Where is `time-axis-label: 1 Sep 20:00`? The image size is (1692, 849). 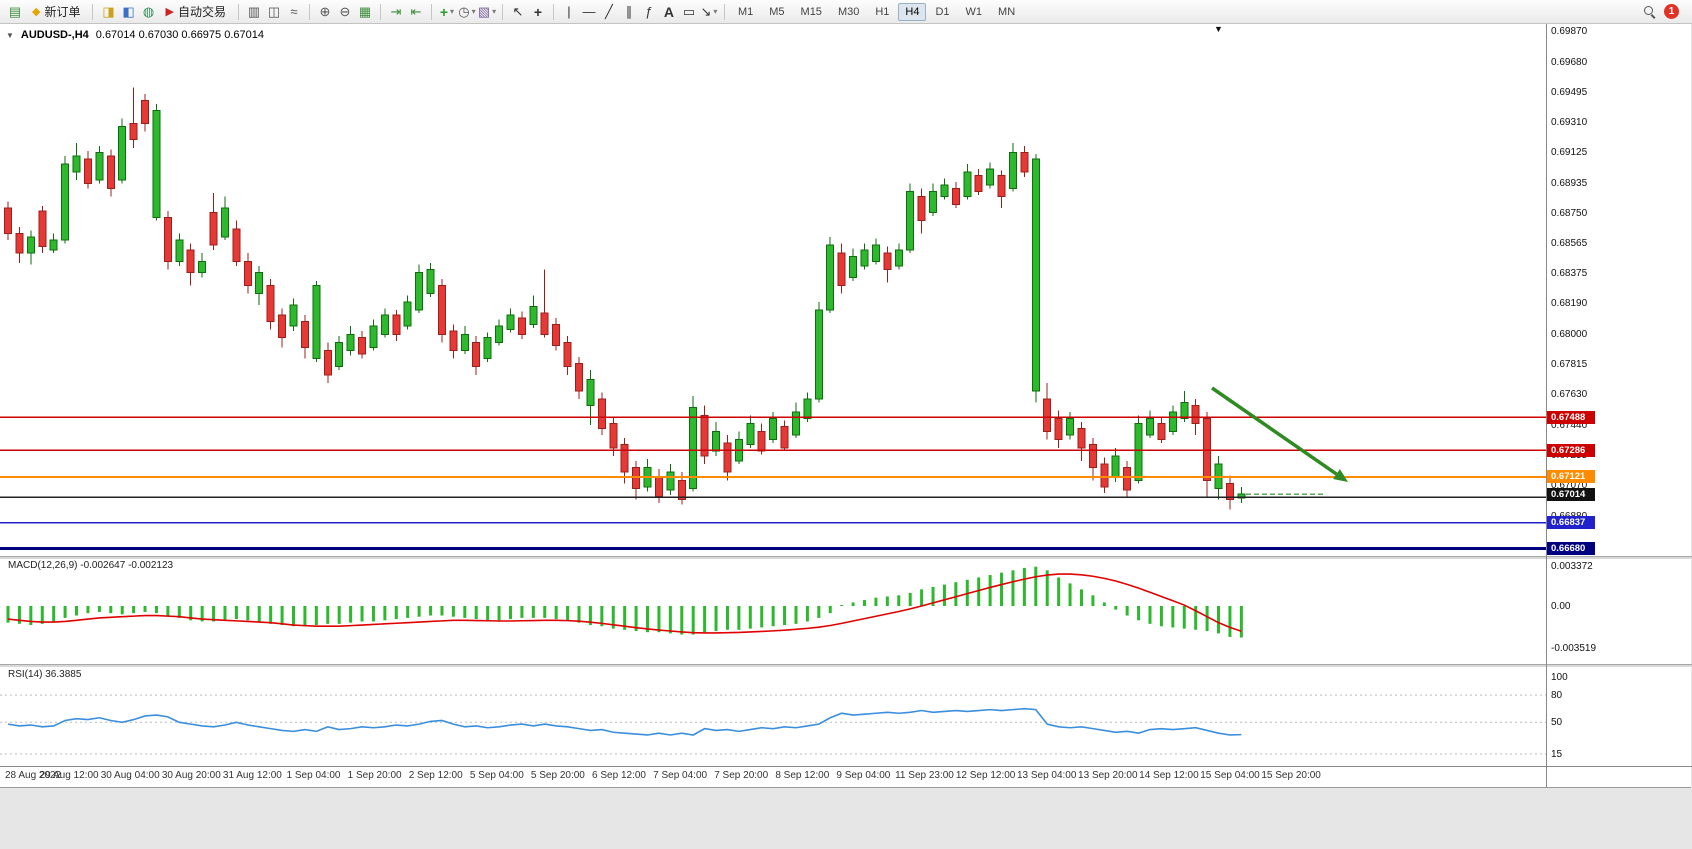
time-axis-label: 1 Sep 20:00 is located at coordinates (374, 775).